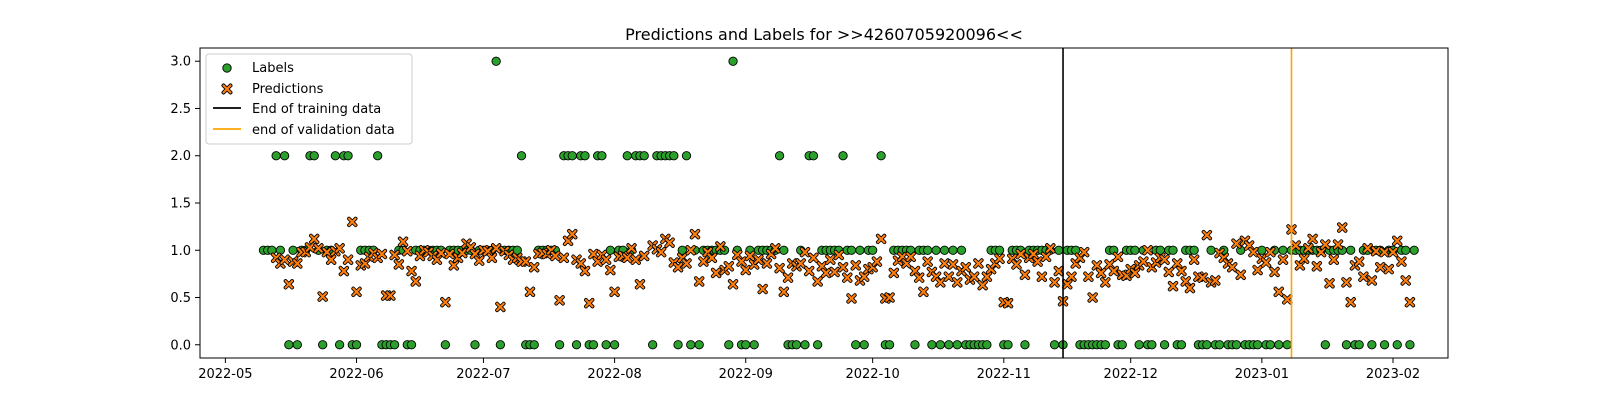 The height and width of the screenshot is (400, 1600). I want to click on x-tick-label: 2022-12, so click(1131, 374).